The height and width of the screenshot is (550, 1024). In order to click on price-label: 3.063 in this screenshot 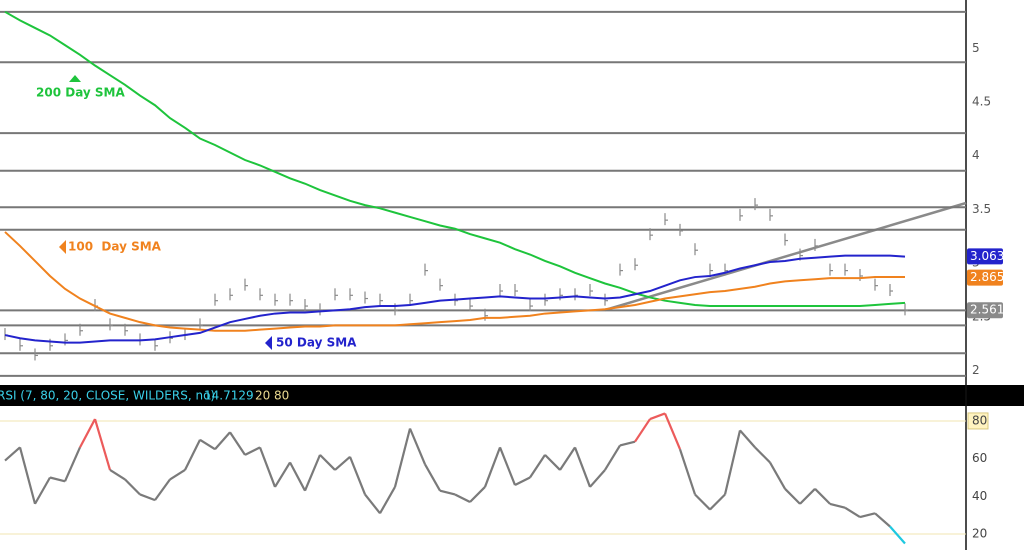, I will do `click(987, 256)`.